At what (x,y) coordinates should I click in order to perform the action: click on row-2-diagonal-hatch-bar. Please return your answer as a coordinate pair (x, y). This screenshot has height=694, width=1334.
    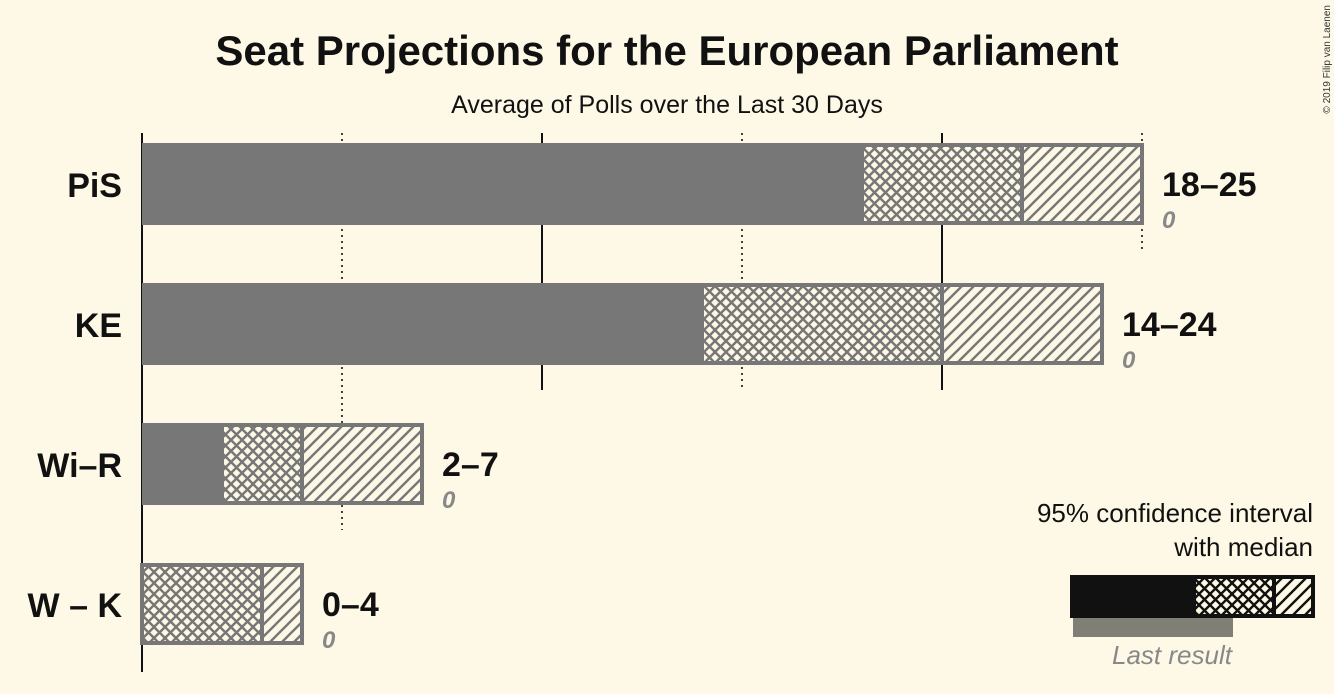
    Looking at the image, I should click on (362, 464).